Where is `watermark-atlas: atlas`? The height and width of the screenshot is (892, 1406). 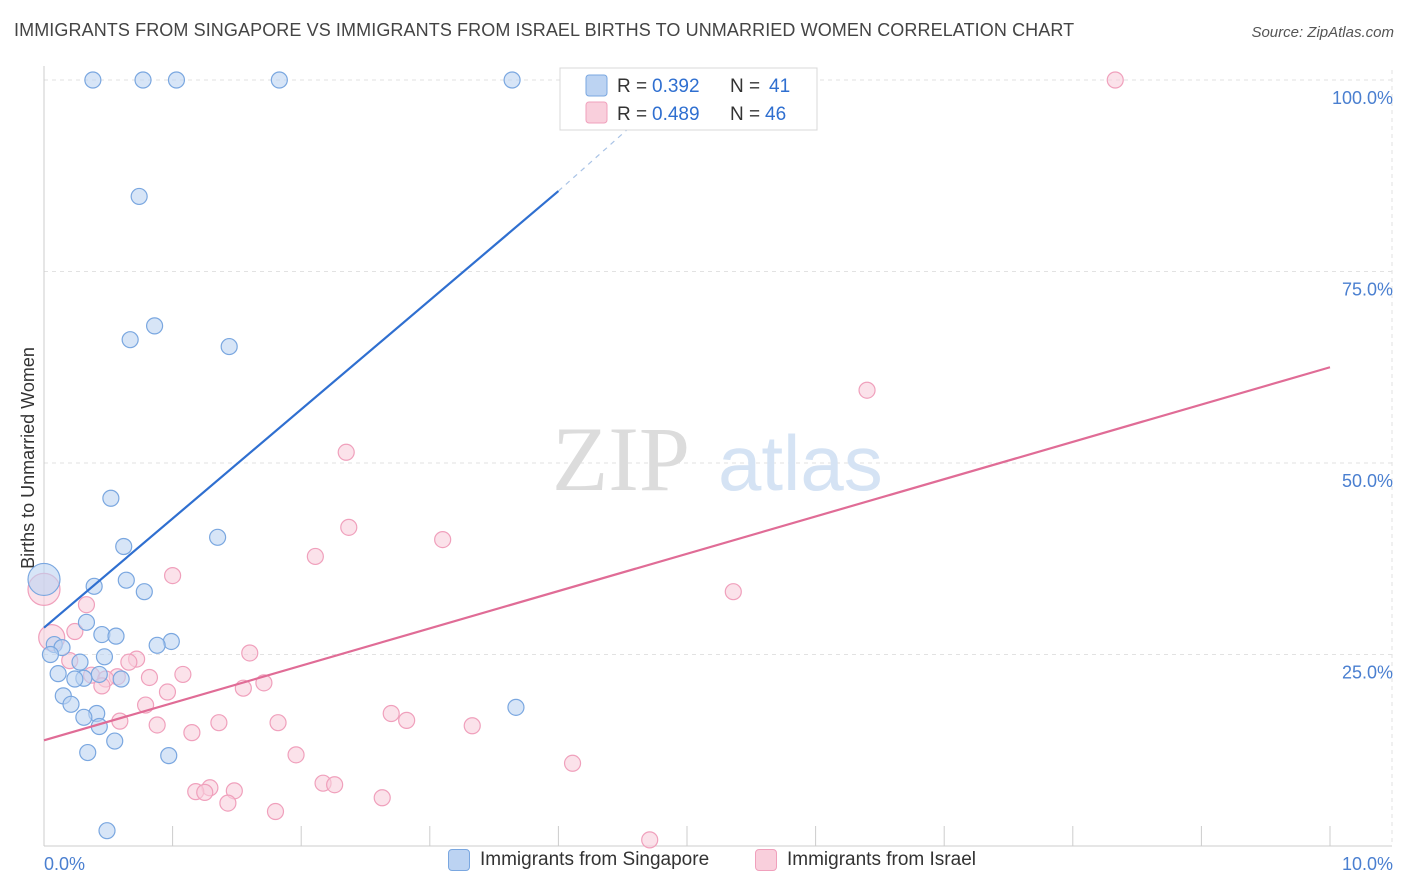
watermark-atlas: atlas is located at coordinates (800, 463).